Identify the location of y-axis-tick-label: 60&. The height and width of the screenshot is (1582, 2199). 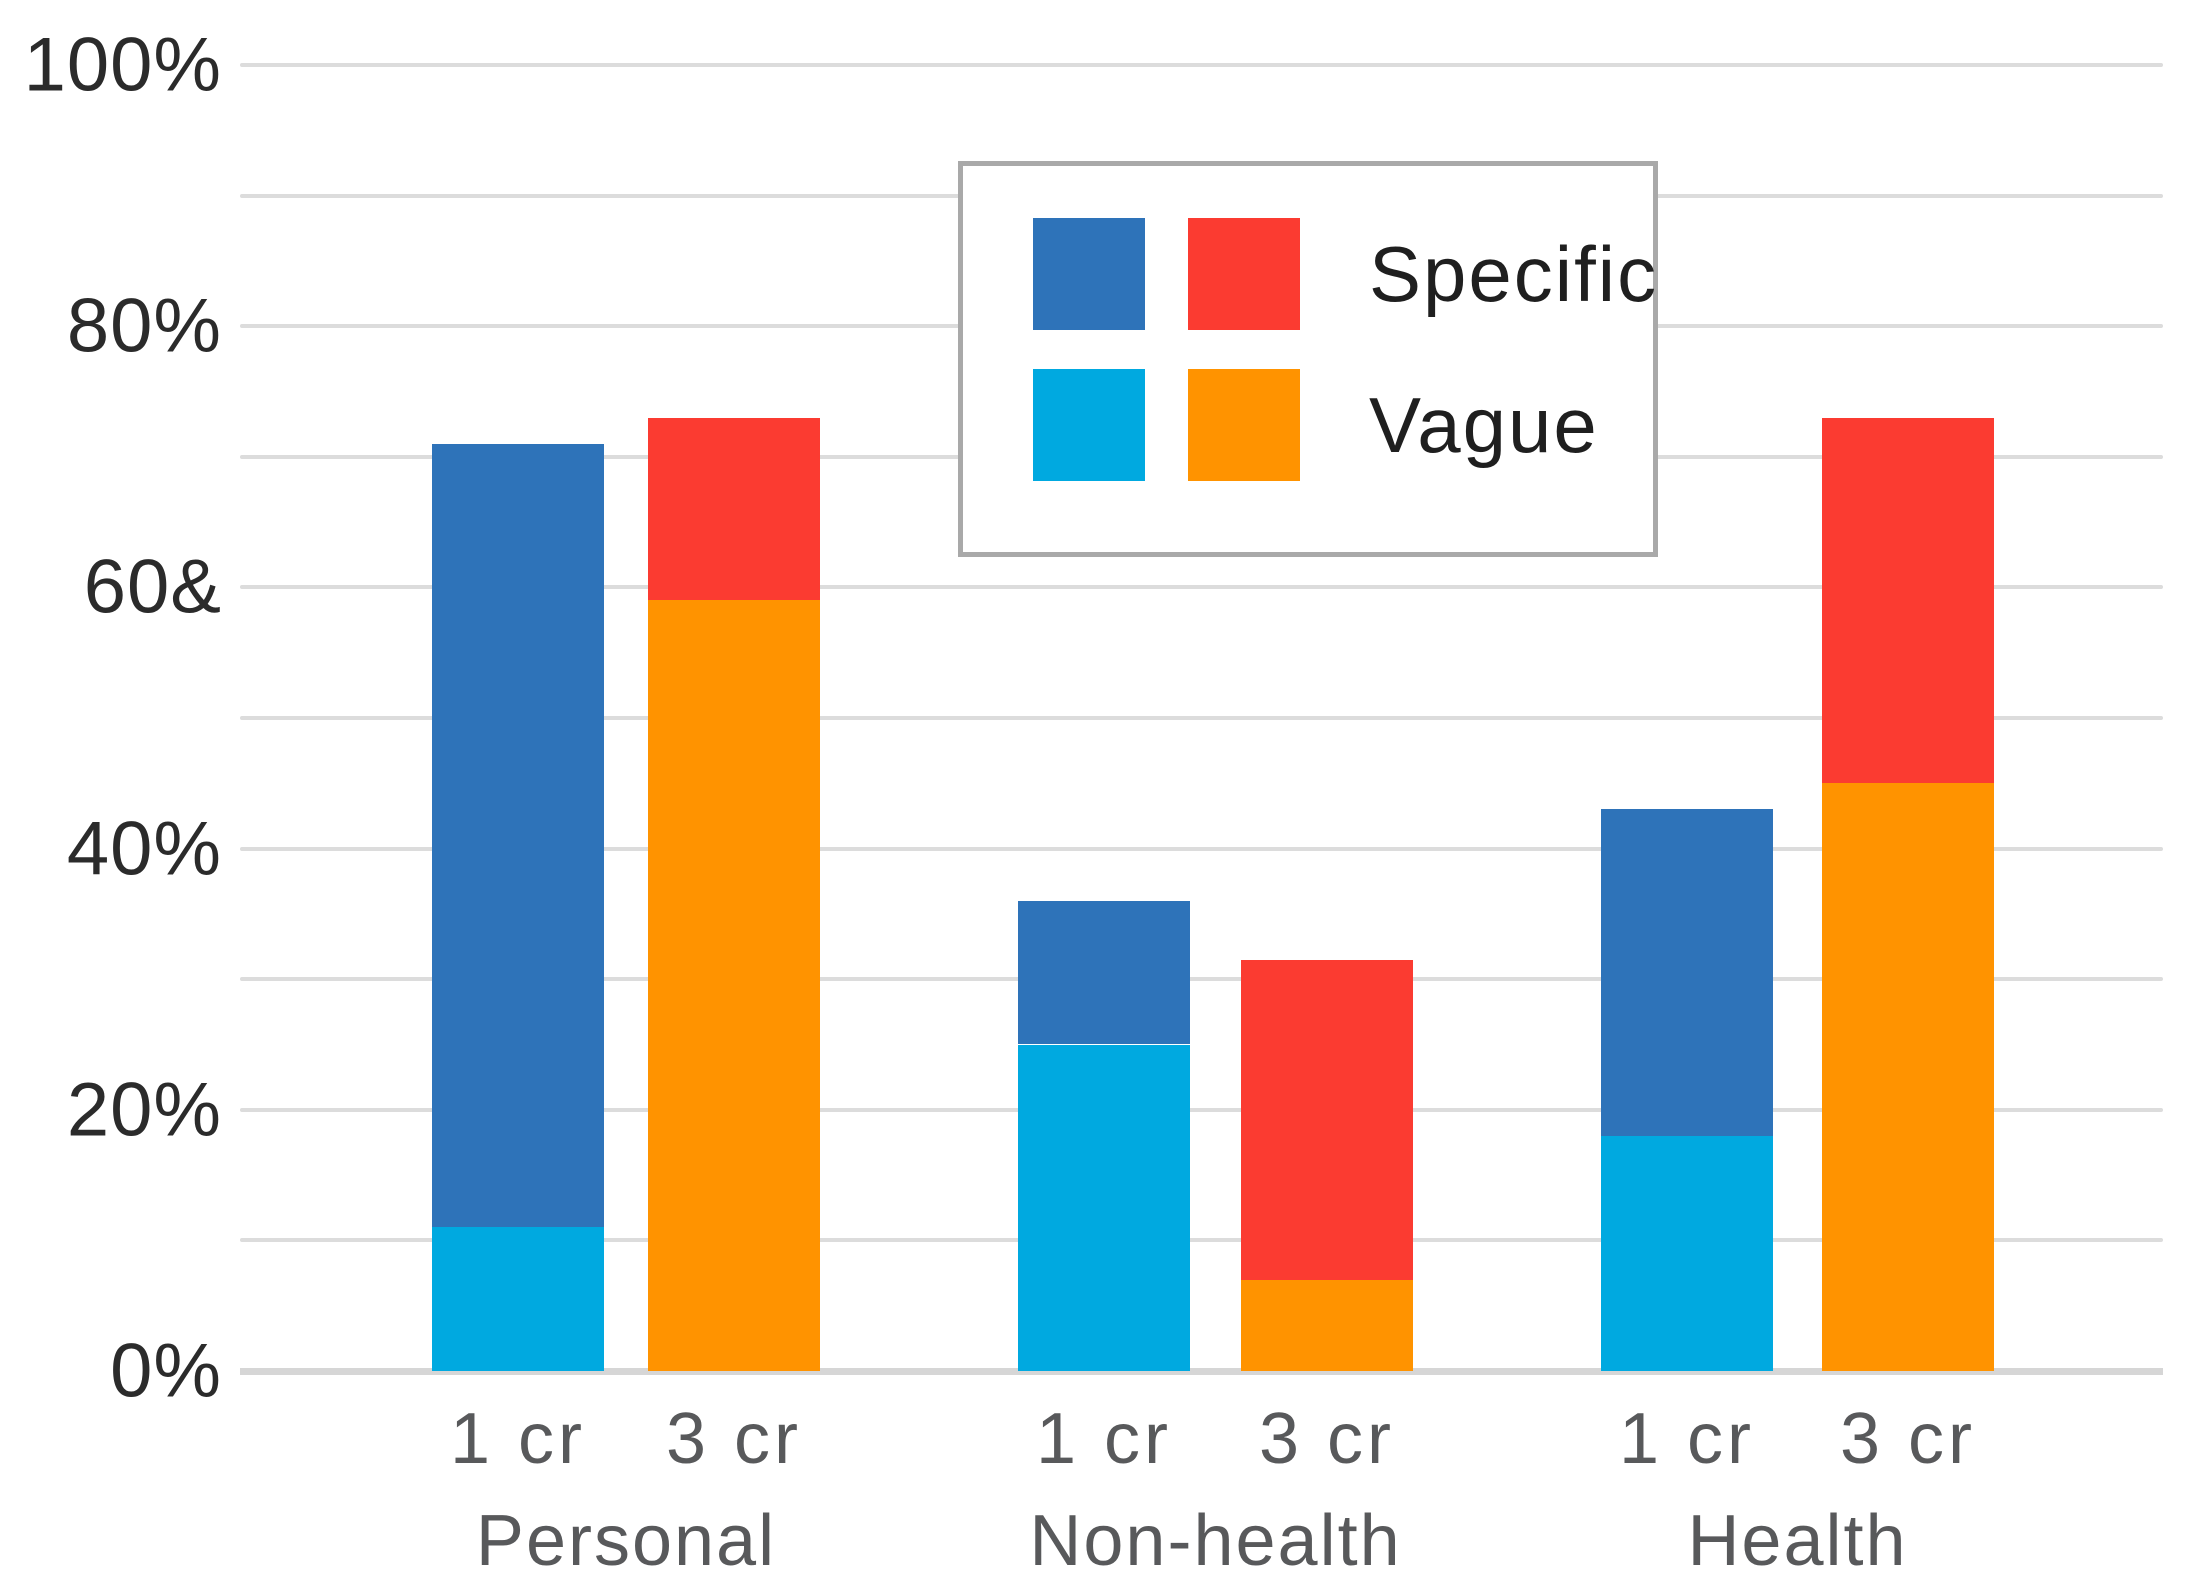
(152, 587).